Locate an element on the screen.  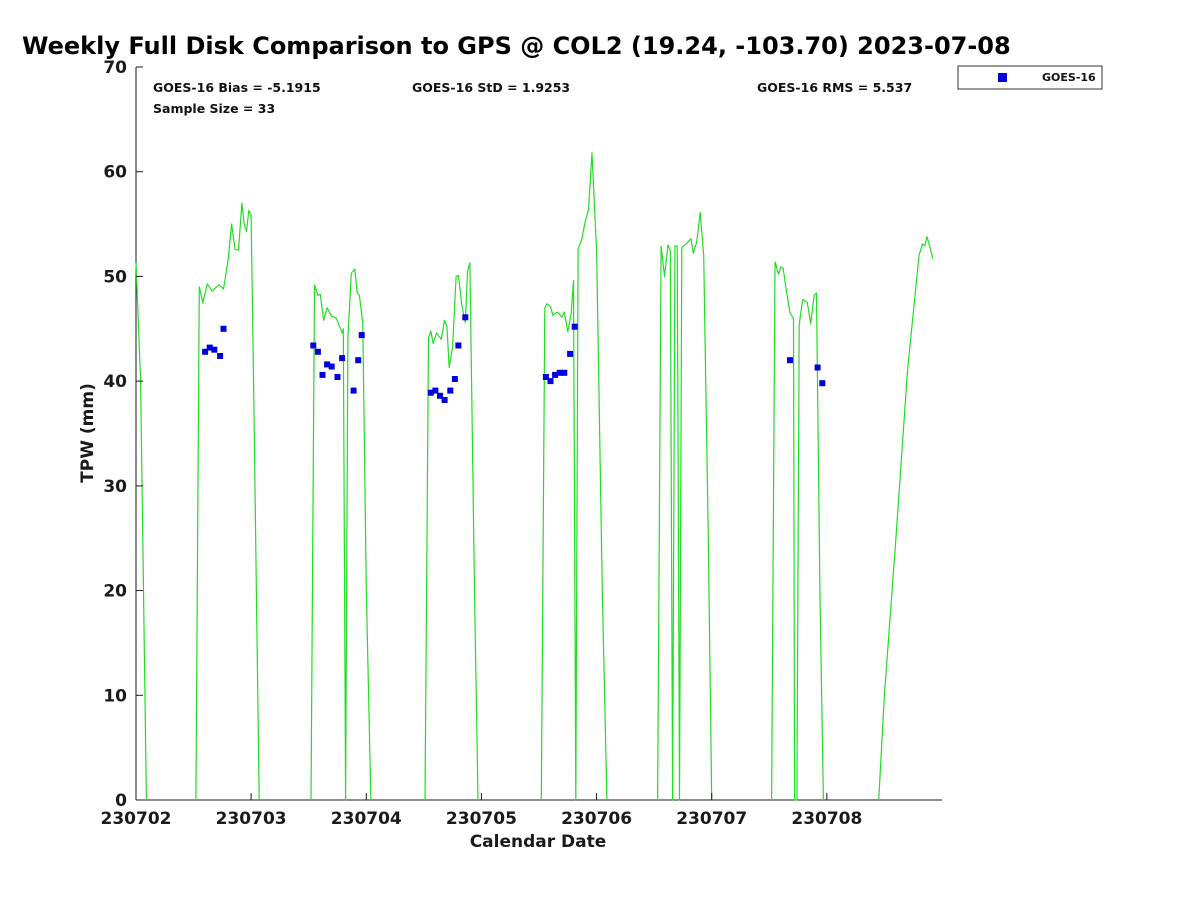
y-axis-label: TPW (mm) is located at coordinates (88, 433).